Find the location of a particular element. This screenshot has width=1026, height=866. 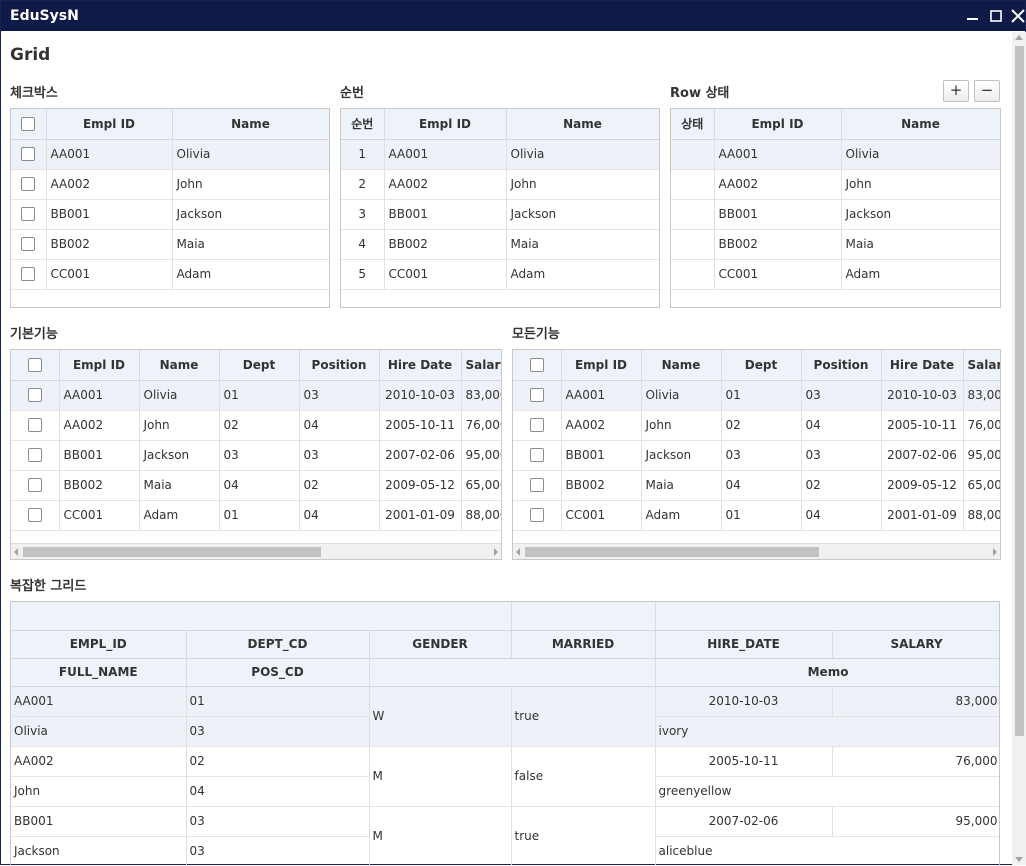

table-row: 5 CC001 Adam is located at coordinates (500, 274).